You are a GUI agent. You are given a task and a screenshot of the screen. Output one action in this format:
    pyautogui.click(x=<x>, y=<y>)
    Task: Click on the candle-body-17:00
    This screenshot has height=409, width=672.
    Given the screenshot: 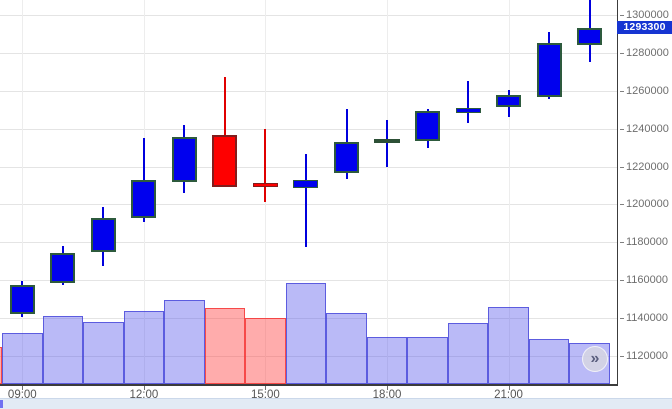 What is the action you would take?
    pyautogui.click(x=346, y=157)
    